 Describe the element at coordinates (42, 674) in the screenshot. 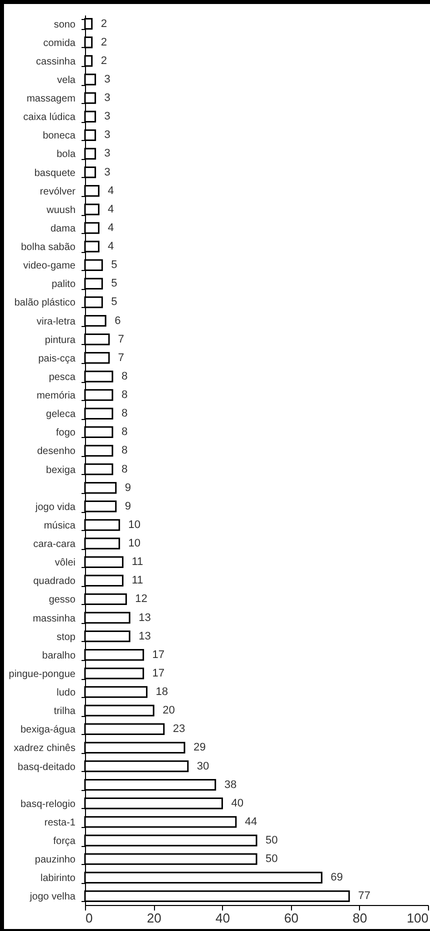

I see `y-tick-label: pingue-pongue` at that location.